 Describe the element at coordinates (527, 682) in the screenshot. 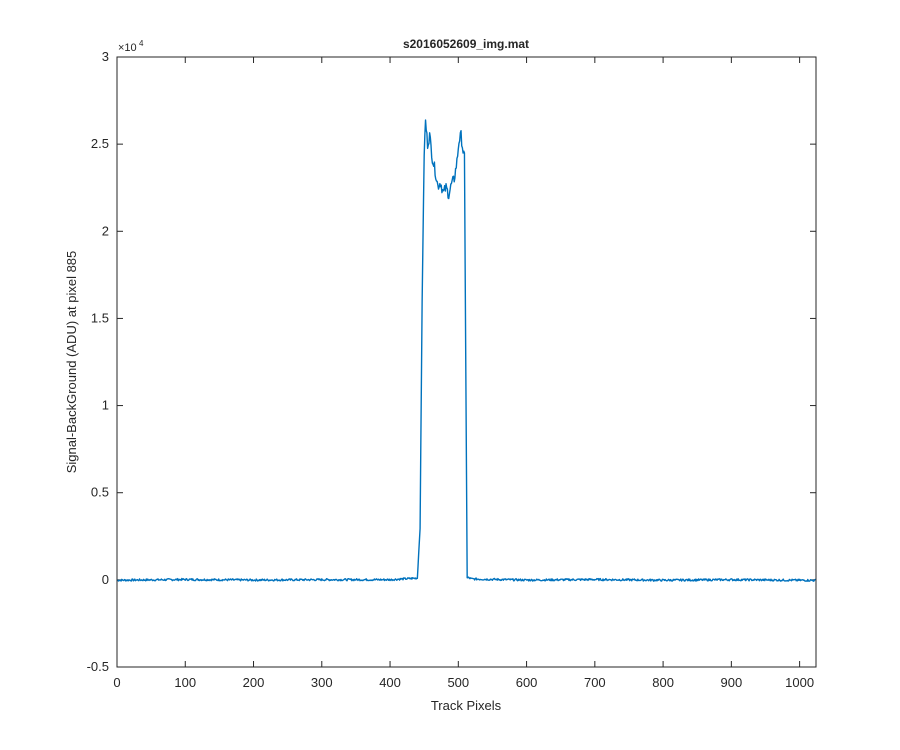

I see `x-tick-label: 600` at that location.